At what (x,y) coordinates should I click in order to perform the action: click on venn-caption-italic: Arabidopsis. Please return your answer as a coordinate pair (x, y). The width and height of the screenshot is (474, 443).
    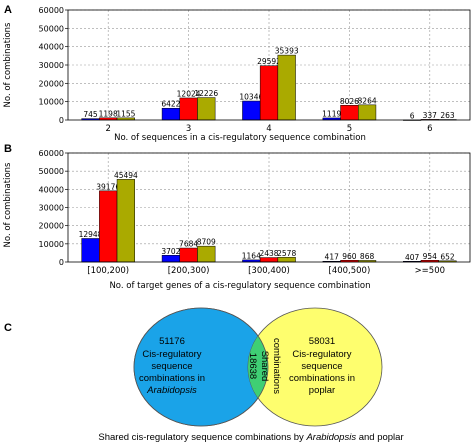
    Looking at the image, I should click on (330, 437).